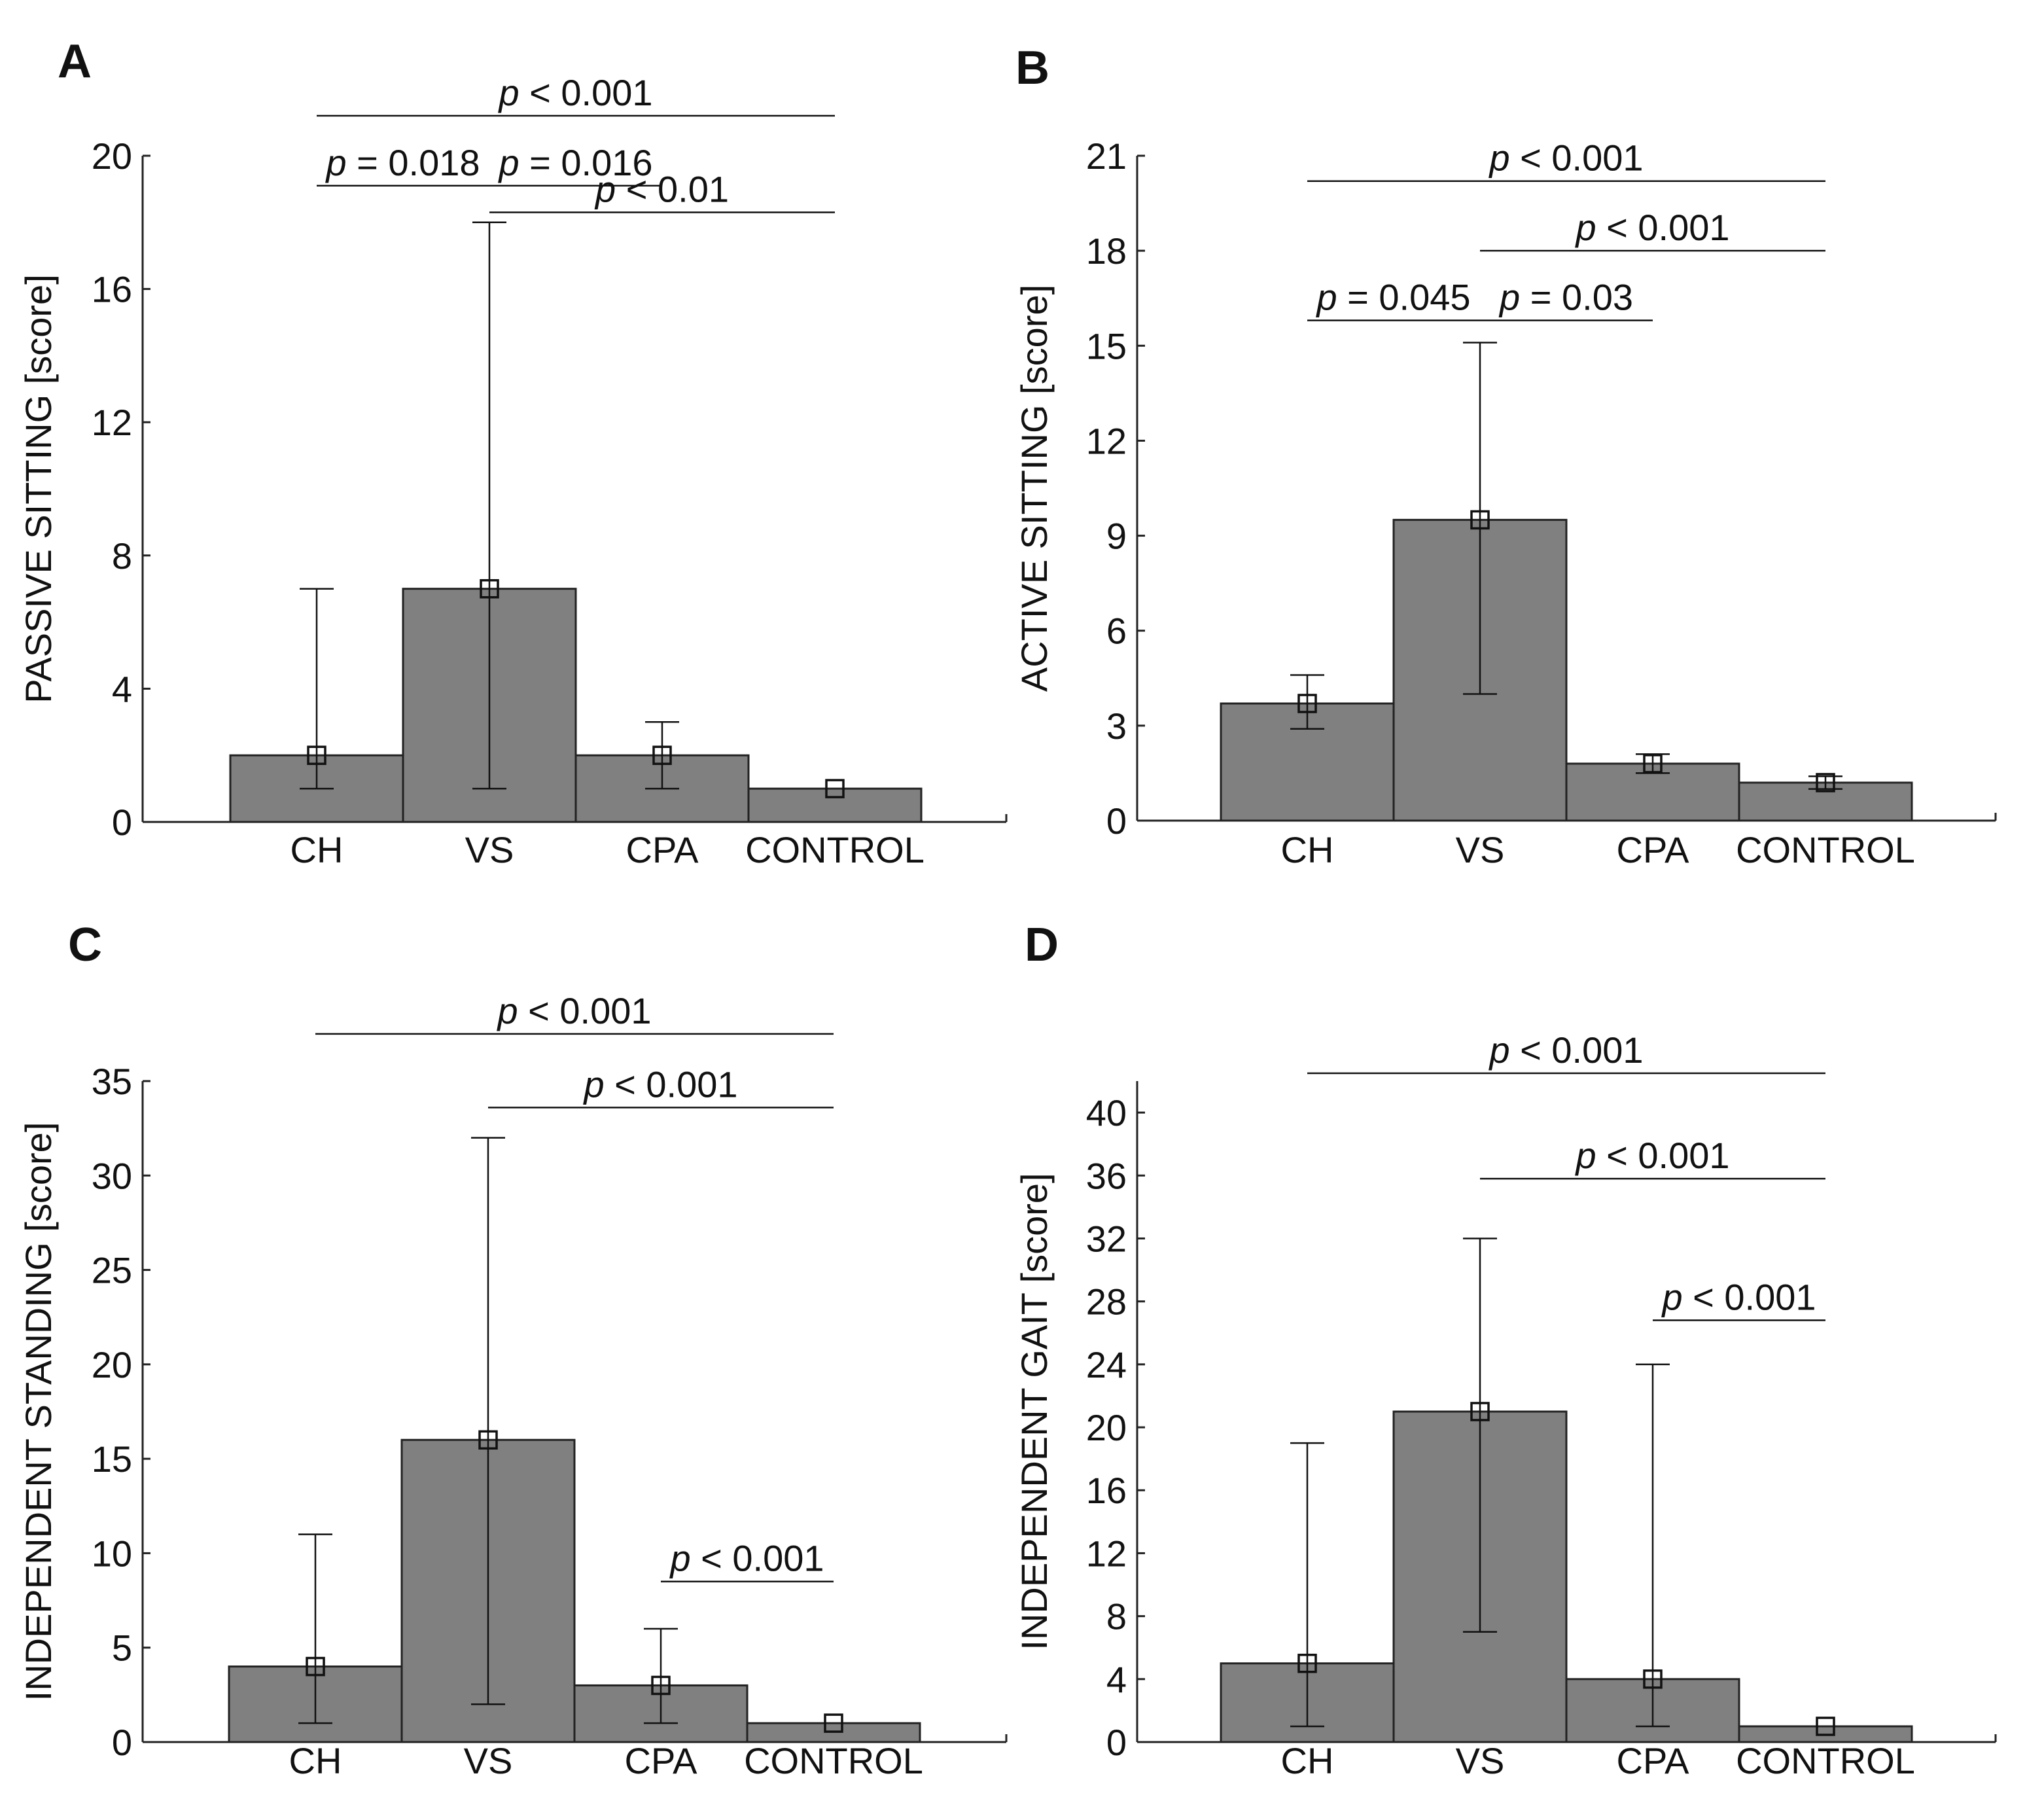 This screenshot has width=2044, height=1816. I want to click on panel-a-xtick-label-control: CONTROL, so click(835, 849).